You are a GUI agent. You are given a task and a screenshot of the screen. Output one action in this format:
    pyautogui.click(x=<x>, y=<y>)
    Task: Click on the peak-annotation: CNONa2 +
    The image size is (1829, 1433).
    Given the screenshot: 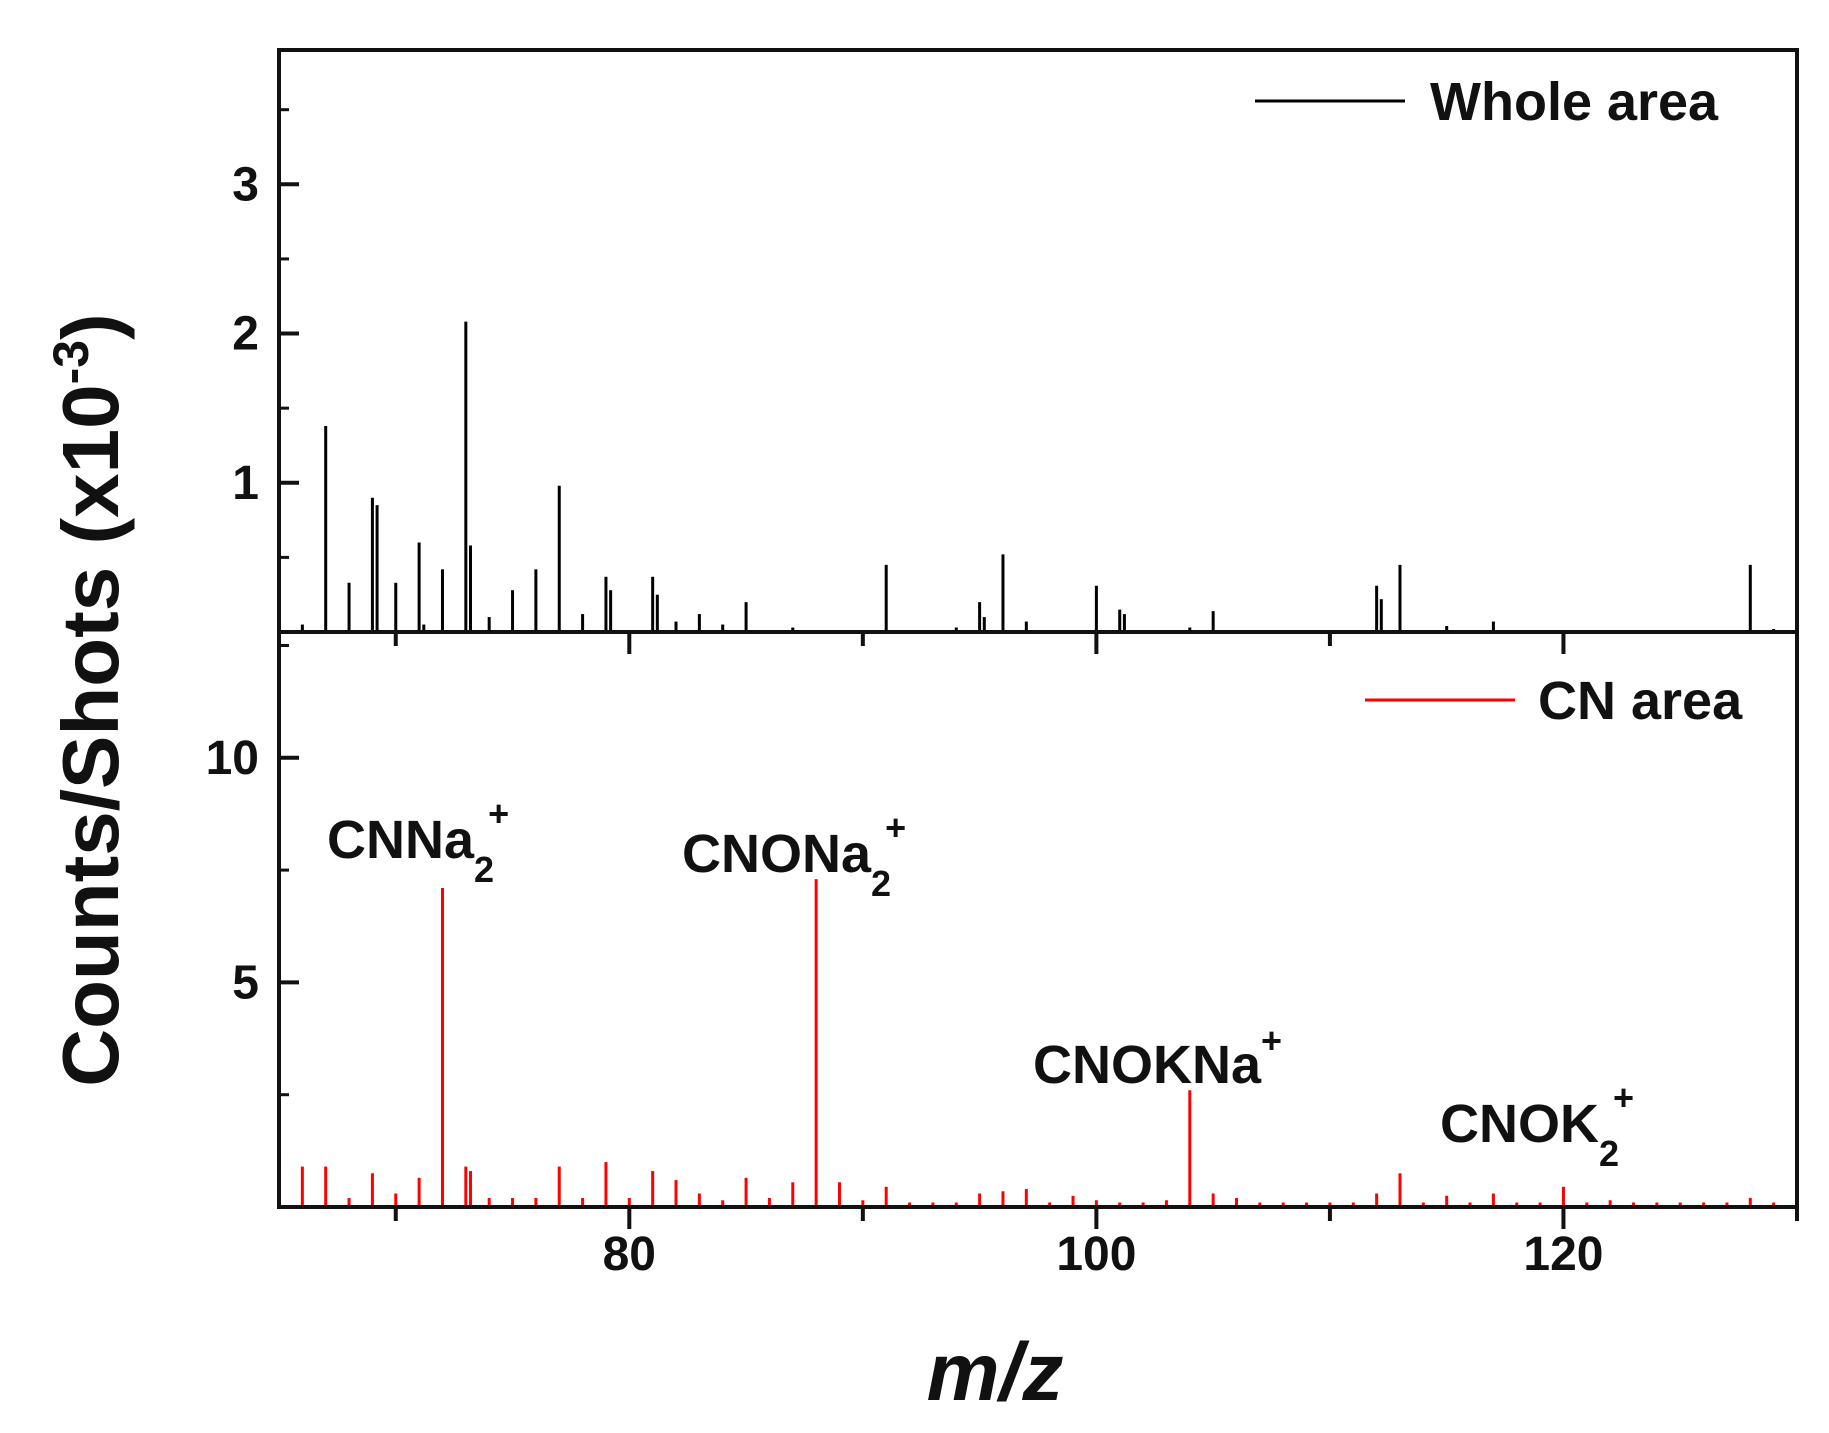 What is the action you would take?
    pyautogui.click(x=794, y=855)
    